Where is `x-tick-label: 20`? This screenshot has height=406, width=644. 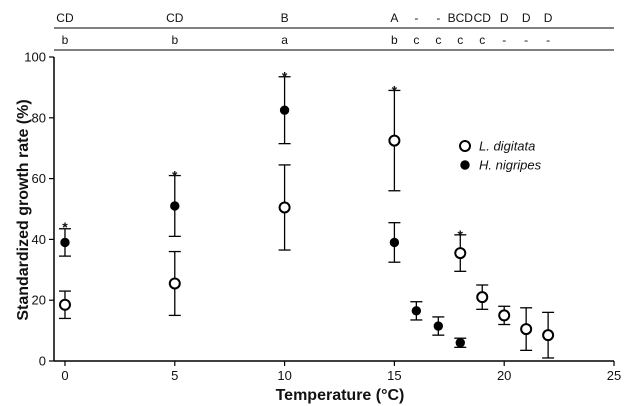
x-tick-label: 20 is located at coordinates (504, 375).